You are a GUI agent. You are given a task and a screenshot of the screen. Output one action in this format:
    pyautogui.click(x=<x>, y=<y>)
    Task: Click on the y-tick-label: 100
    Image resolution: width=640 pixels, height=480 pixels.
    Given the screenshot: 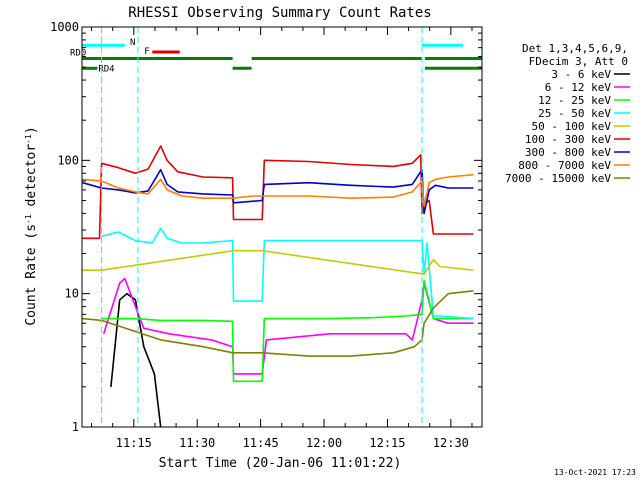 What is the action you would take?
    pyautogui.click(x=68, y=160)
    